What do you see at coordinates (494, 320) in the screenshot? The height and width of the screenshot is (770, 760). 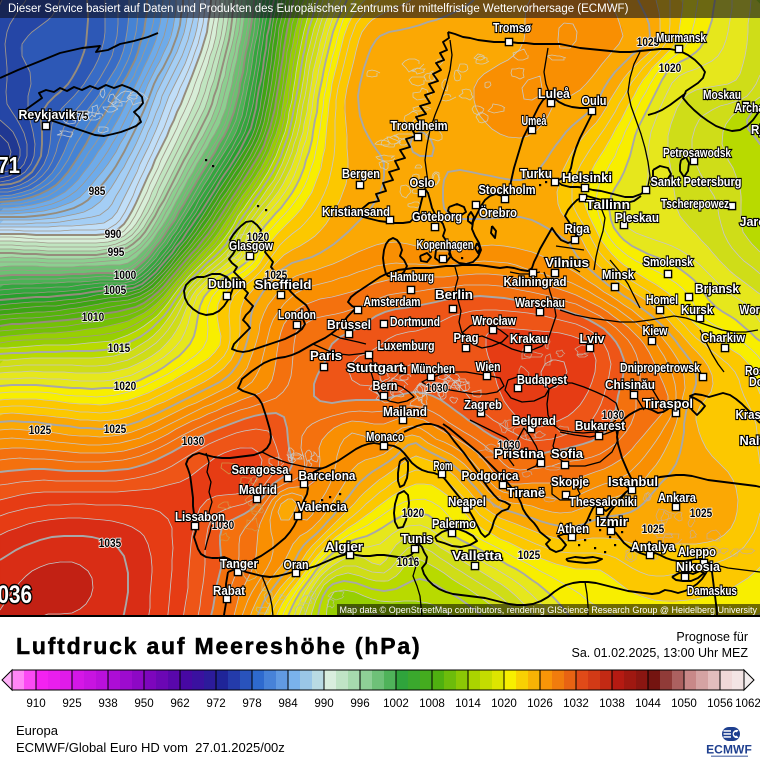 I see `svg-text: Wrocław` at bounding box center [494, 320].